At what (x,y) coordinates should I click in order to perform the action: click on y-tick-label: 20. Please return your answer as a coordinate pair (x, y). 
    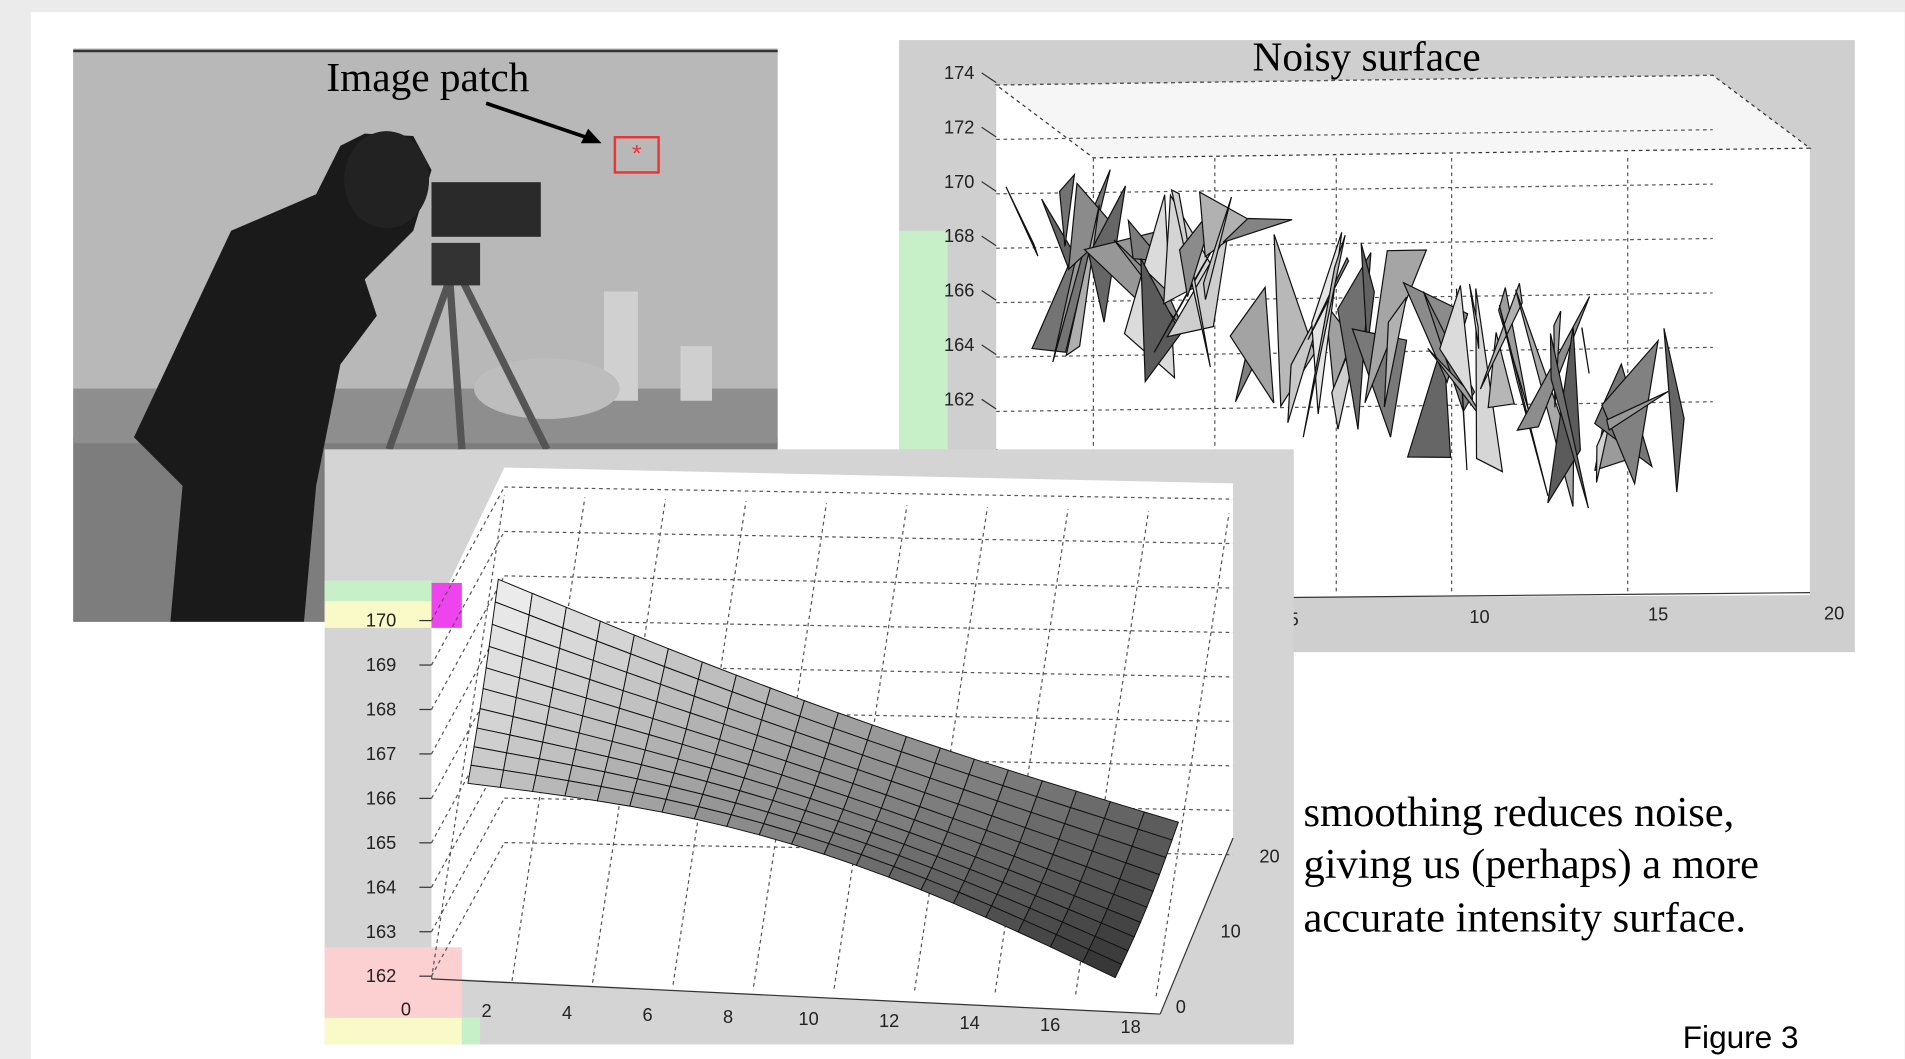
    Looking at the image, I should click on (1269, 856).